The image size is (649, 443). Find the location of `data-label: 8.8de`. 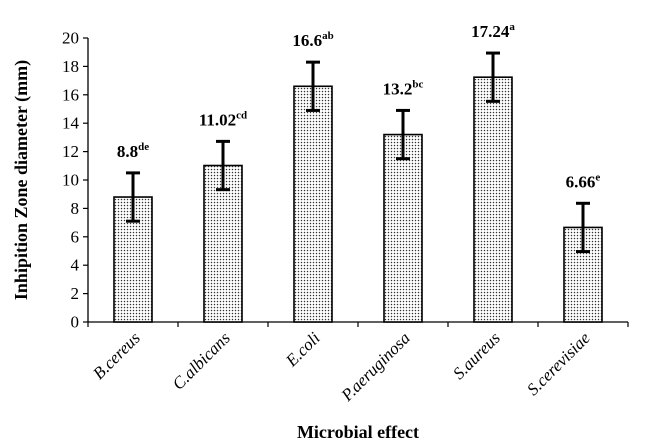

data-label: 8.8de is located at coordinates (133, 151).